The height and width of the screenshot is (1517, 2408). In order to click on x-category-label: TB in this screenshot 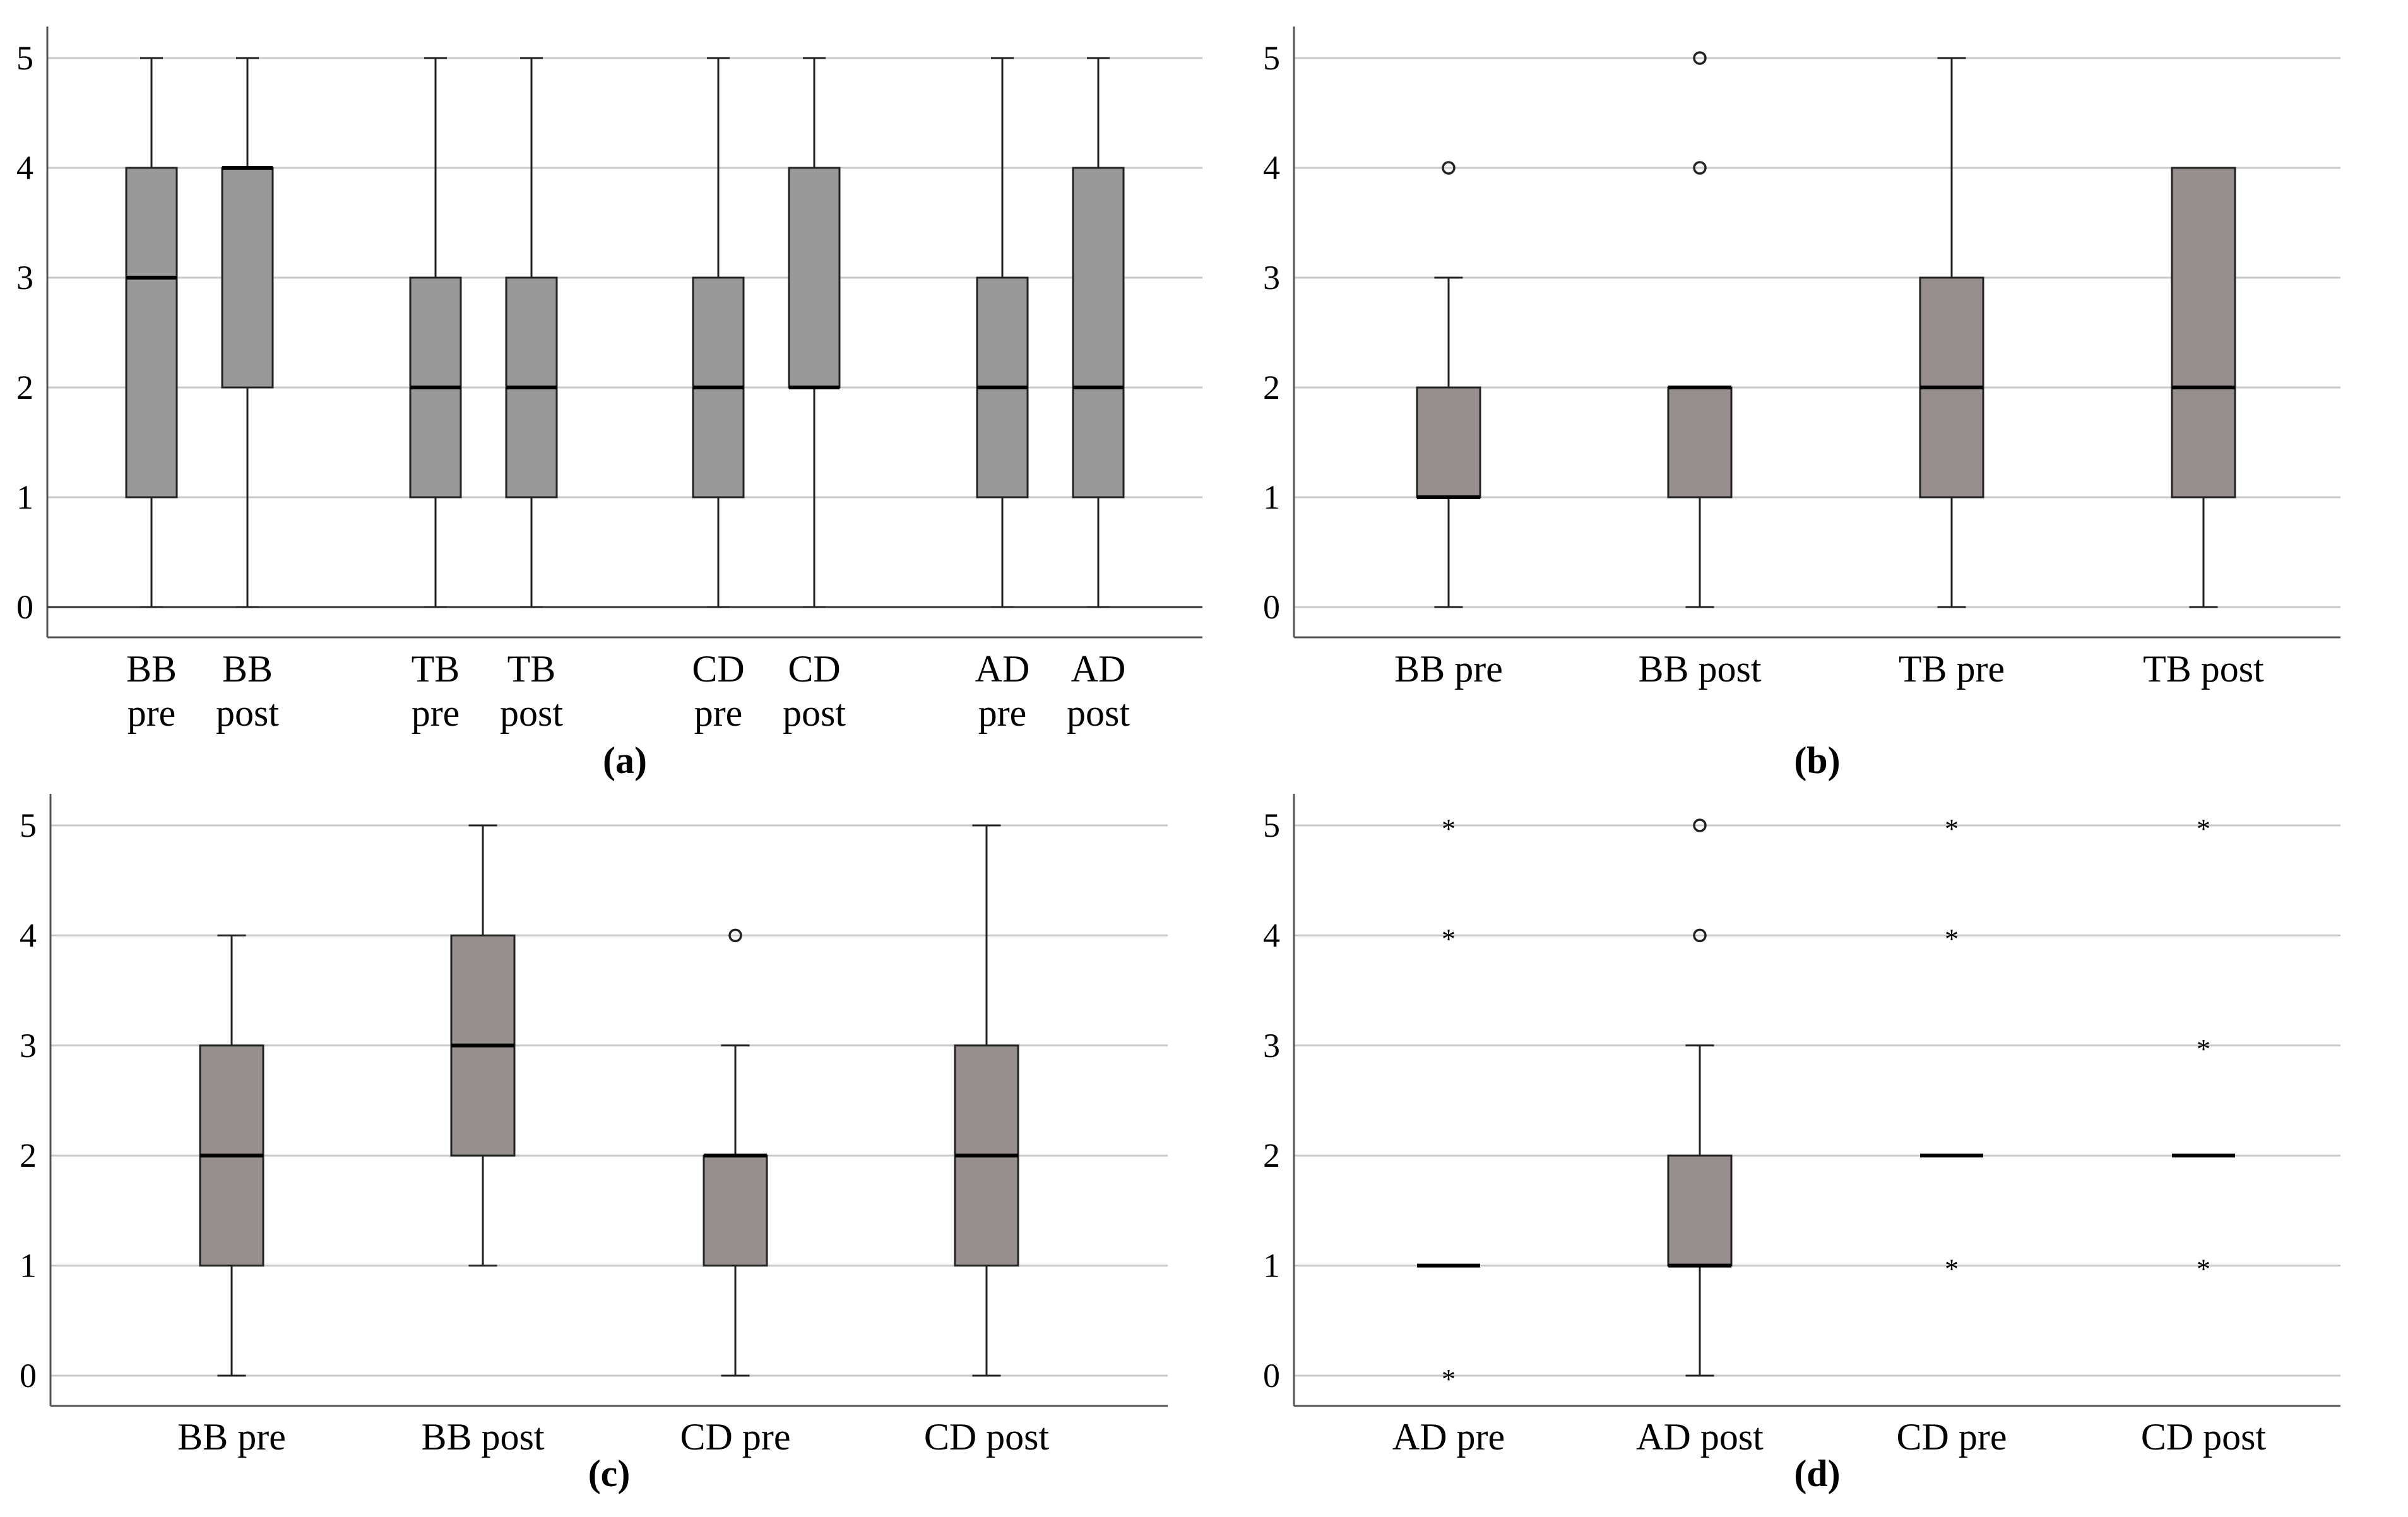, I will do `click(531, 669)`.